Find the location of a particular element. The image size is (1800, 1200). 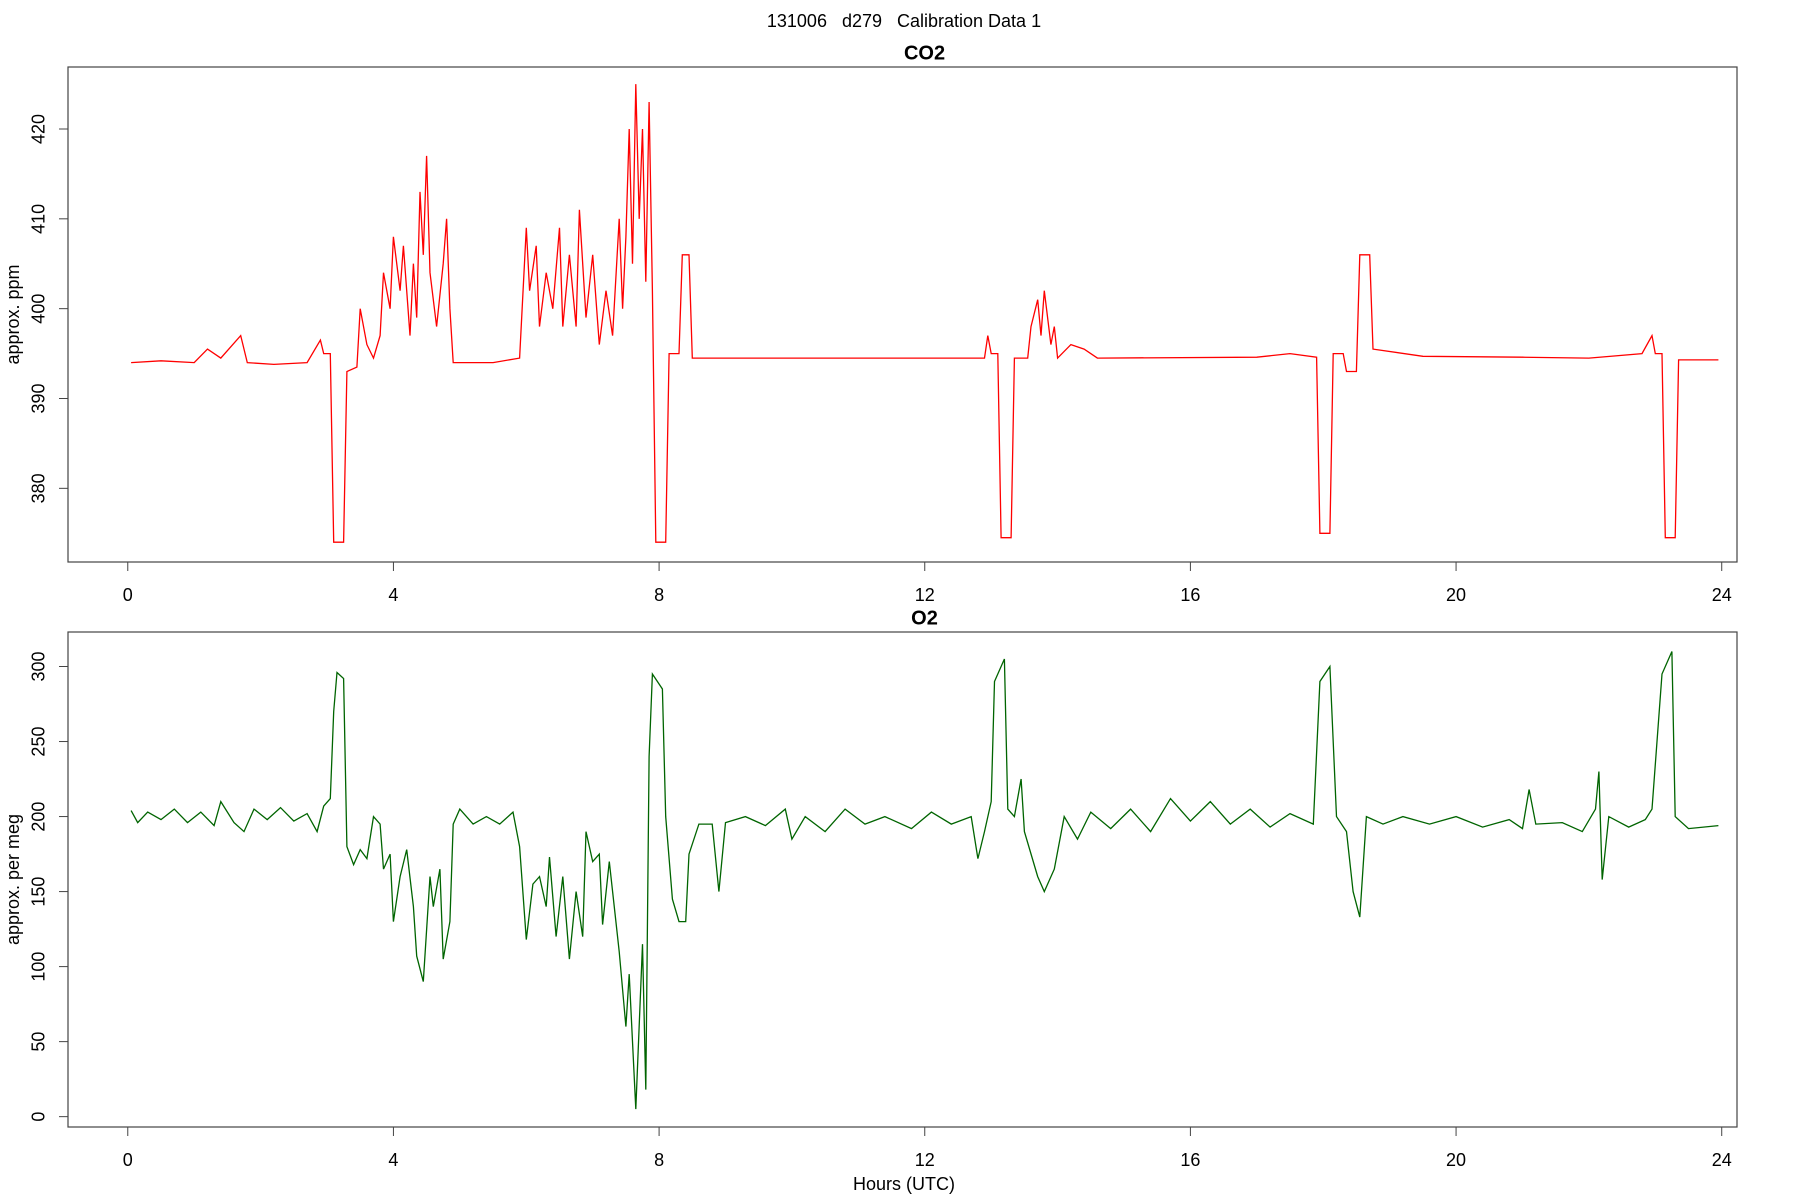

figure-title: 131006 d279 Calibration Data 1 is located at coordinates (904, 21).